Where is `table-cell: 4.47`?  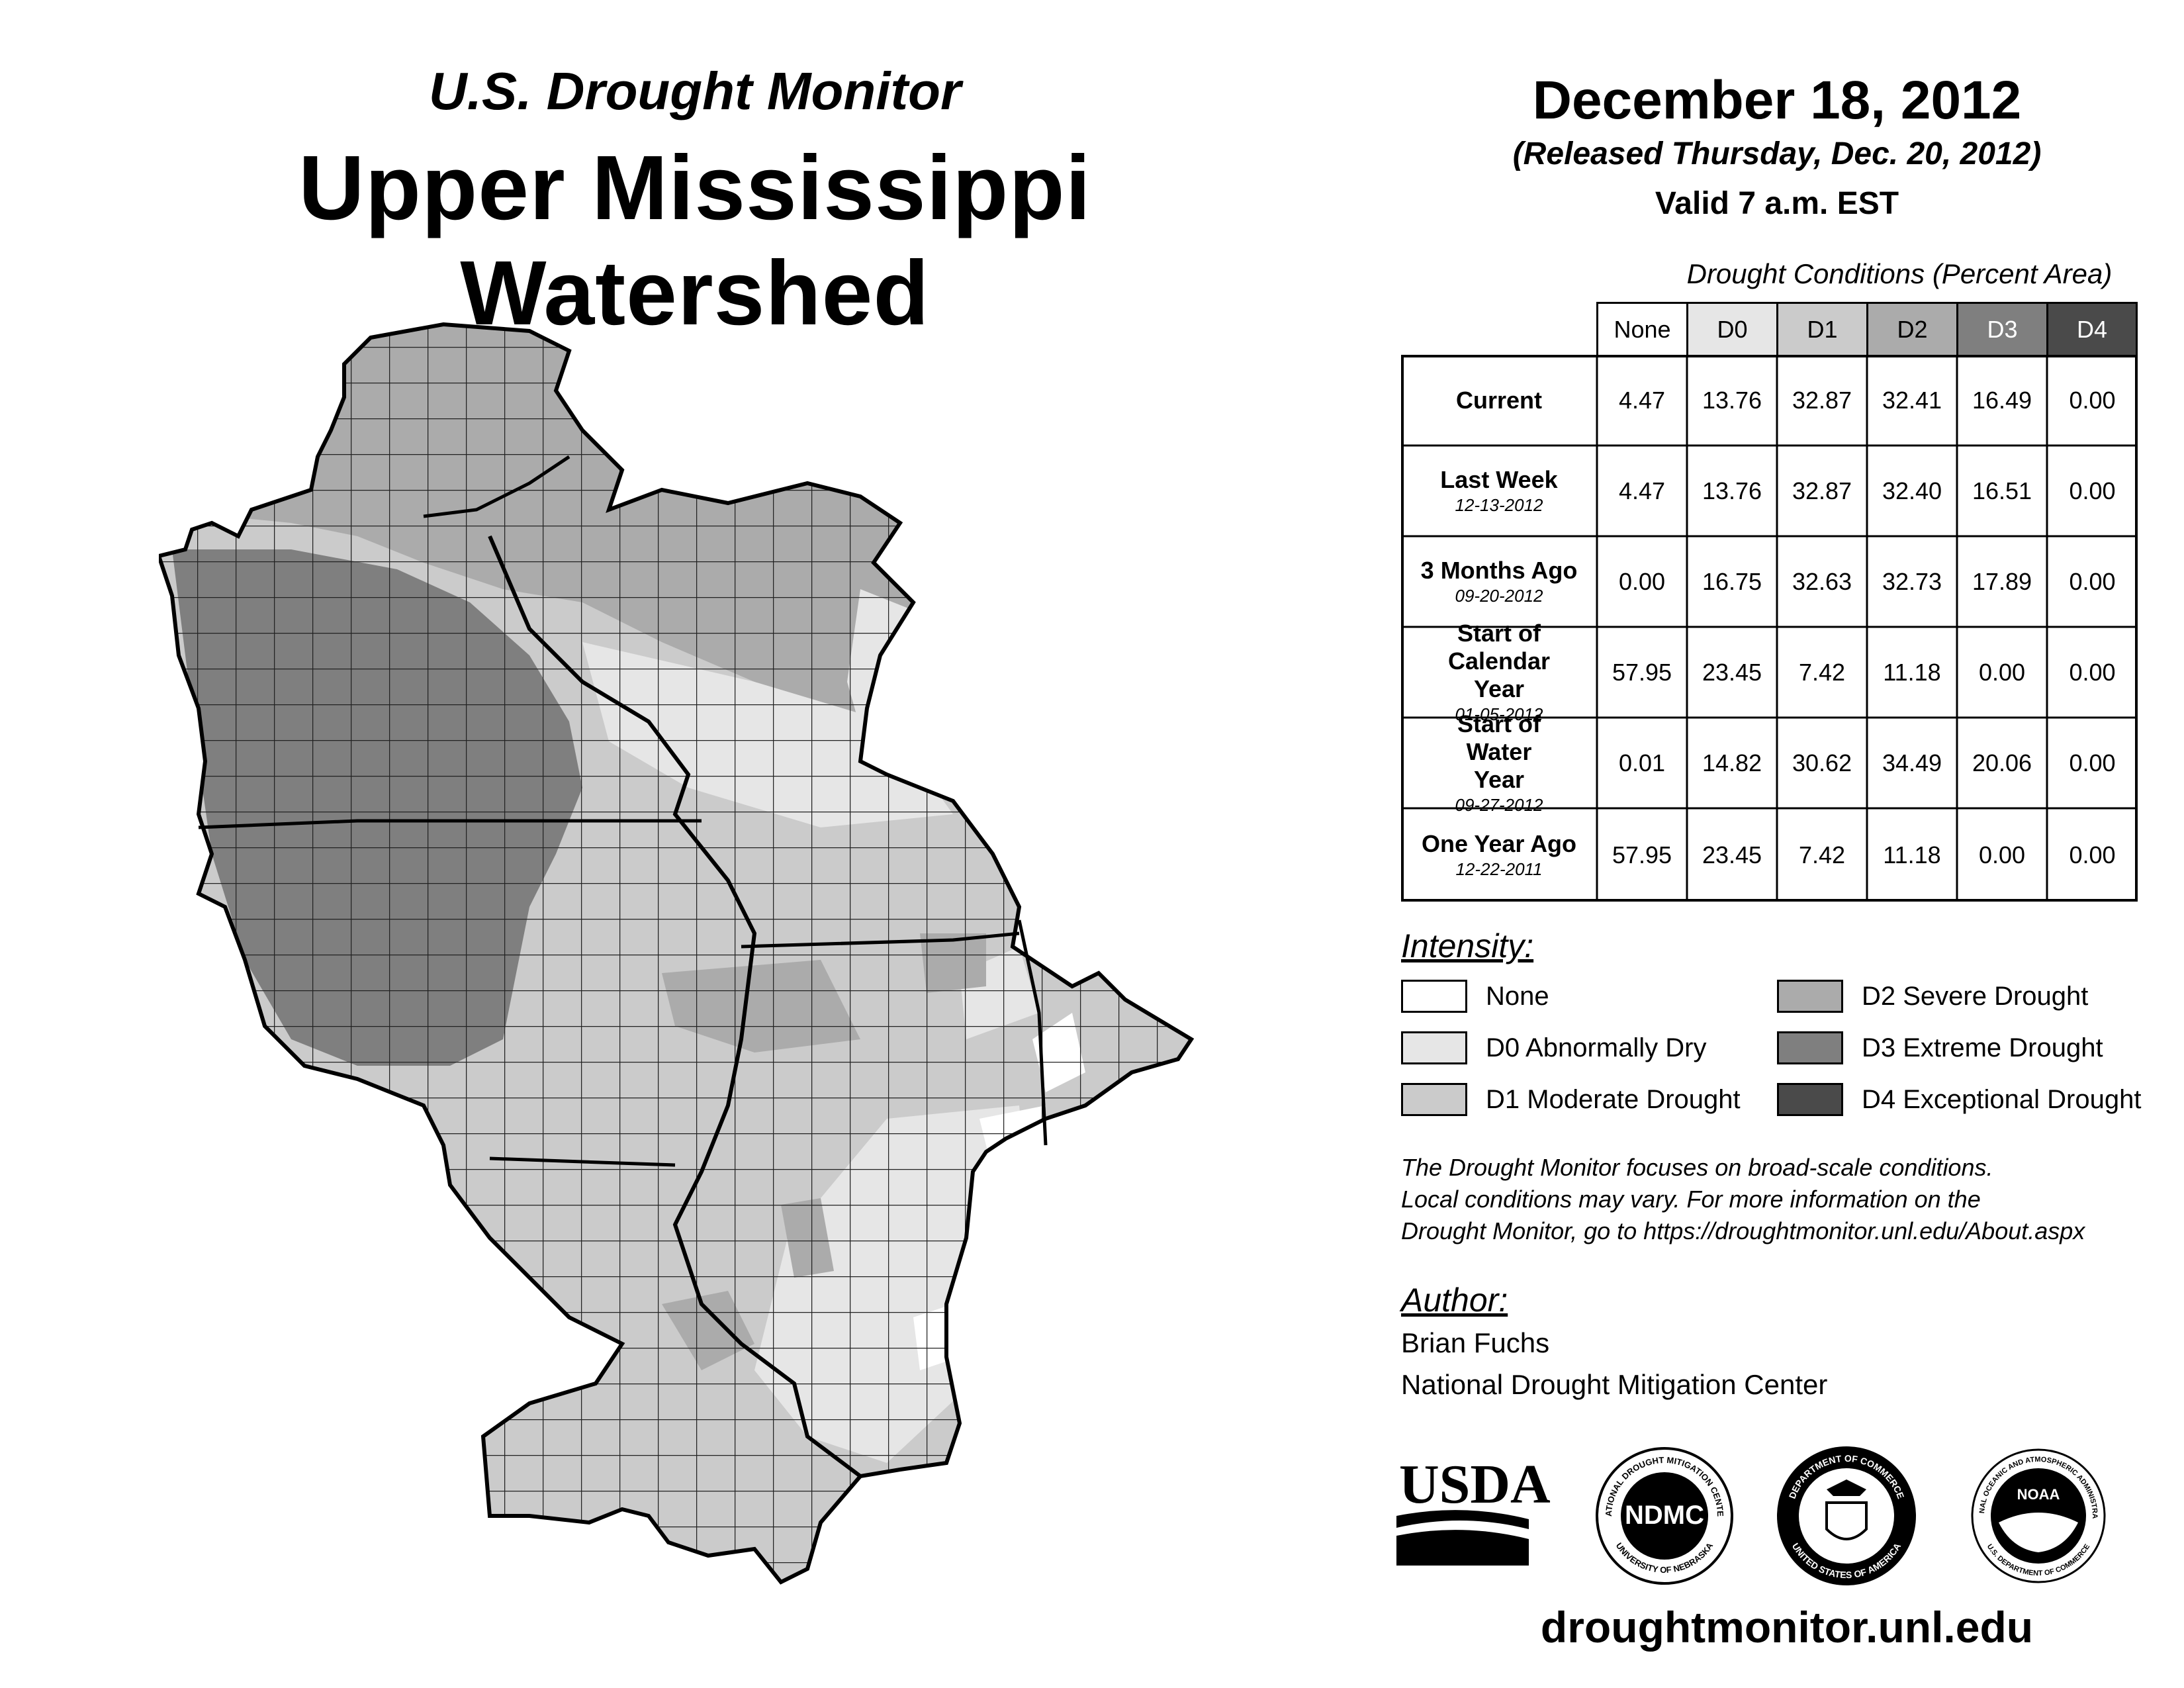
table-cell: 4.47 is located at coordinates (1642, 490).